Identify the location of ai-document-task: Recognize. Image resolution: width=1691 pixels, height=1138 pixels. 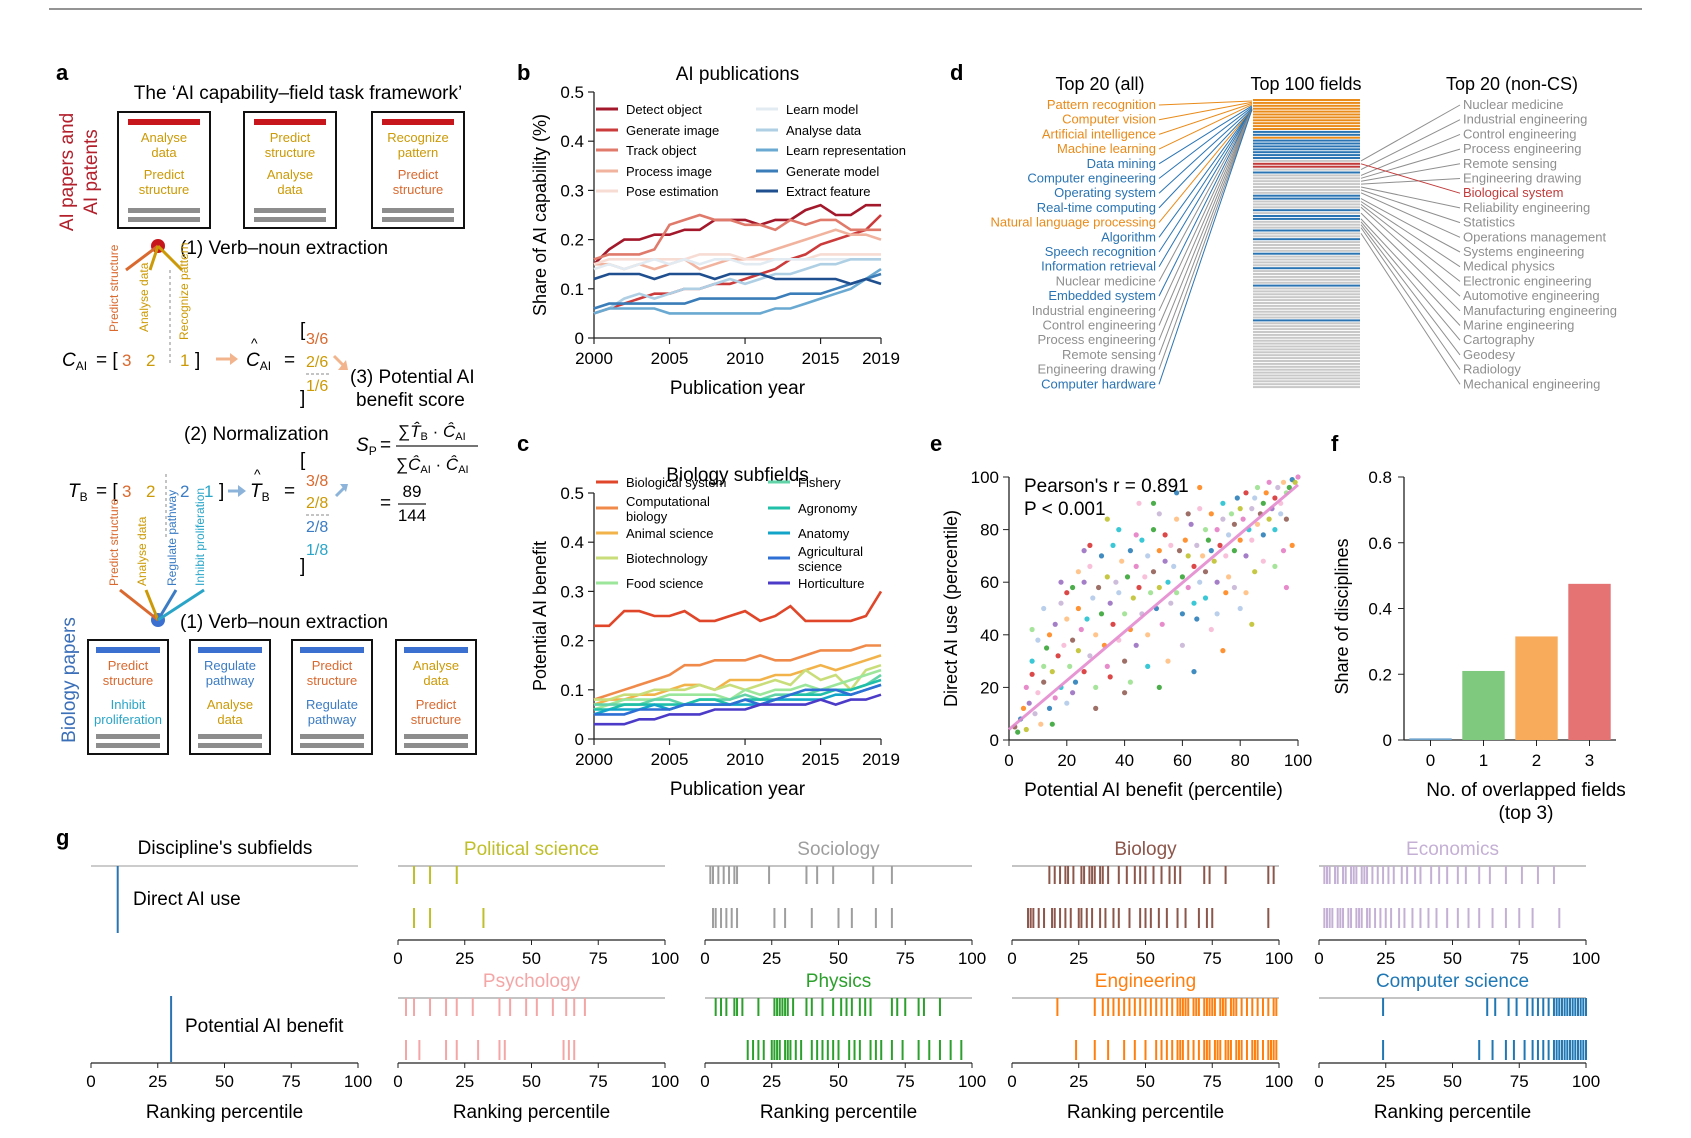
(417, 137).